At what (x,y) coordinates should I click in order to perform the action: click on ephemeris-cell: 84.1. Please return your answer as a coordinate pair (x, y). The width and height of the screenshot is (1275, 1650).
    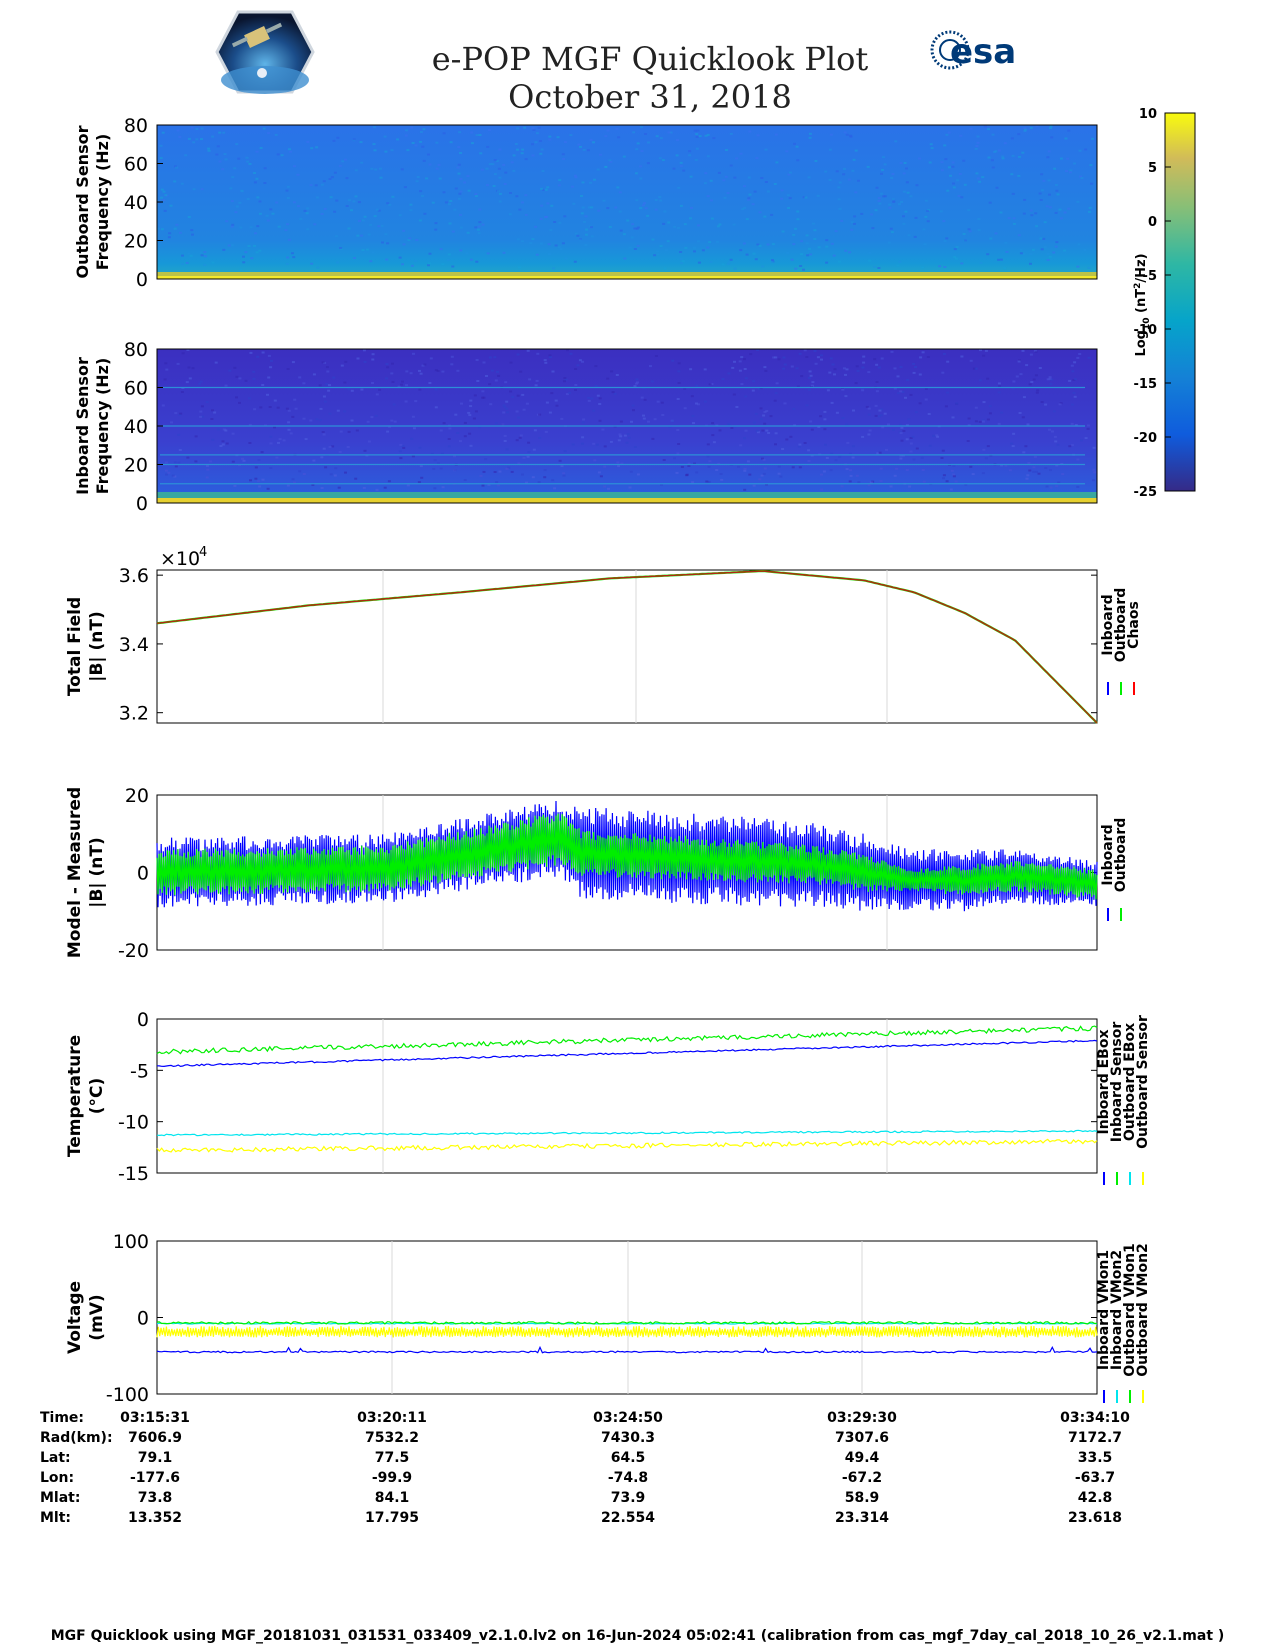
    Looking at the image, I should click on (392, 1498).